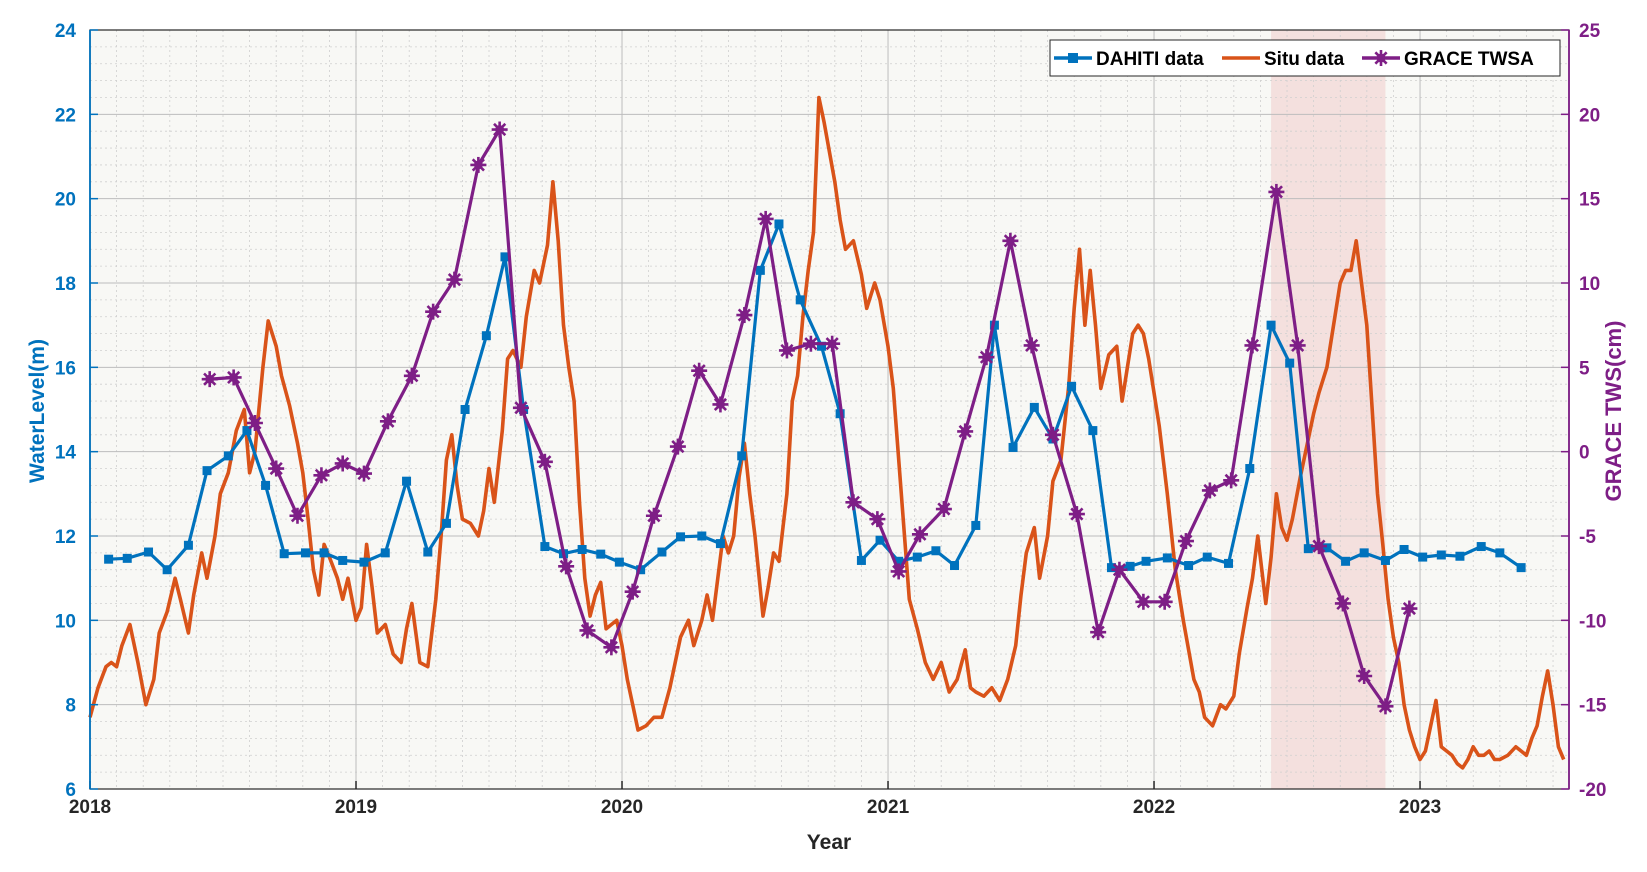  I want to click on y-left-tick-label: 18, so click(65, 284).